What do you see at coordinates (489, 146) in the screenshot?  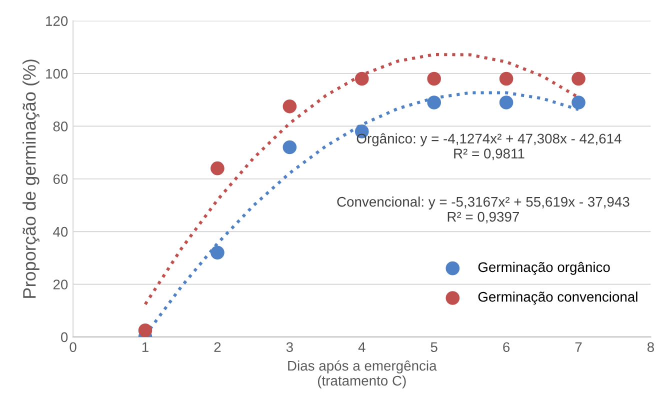 I see `annotation: Orgânico: y = -4,1274x² + 47,308x - 42,614 R² = 0,9811` at bounding box center [489, 146].